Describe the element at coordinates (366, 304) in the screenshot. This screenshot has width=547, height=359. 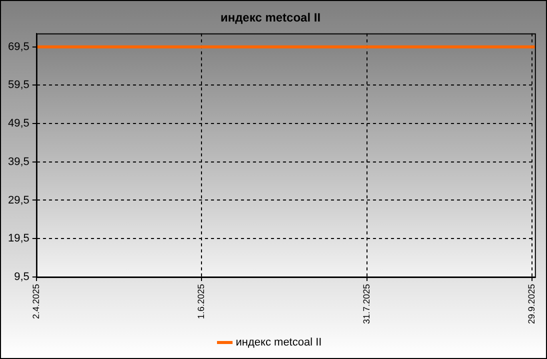
I see `x-tick-label: 31.7.2025` at that location.